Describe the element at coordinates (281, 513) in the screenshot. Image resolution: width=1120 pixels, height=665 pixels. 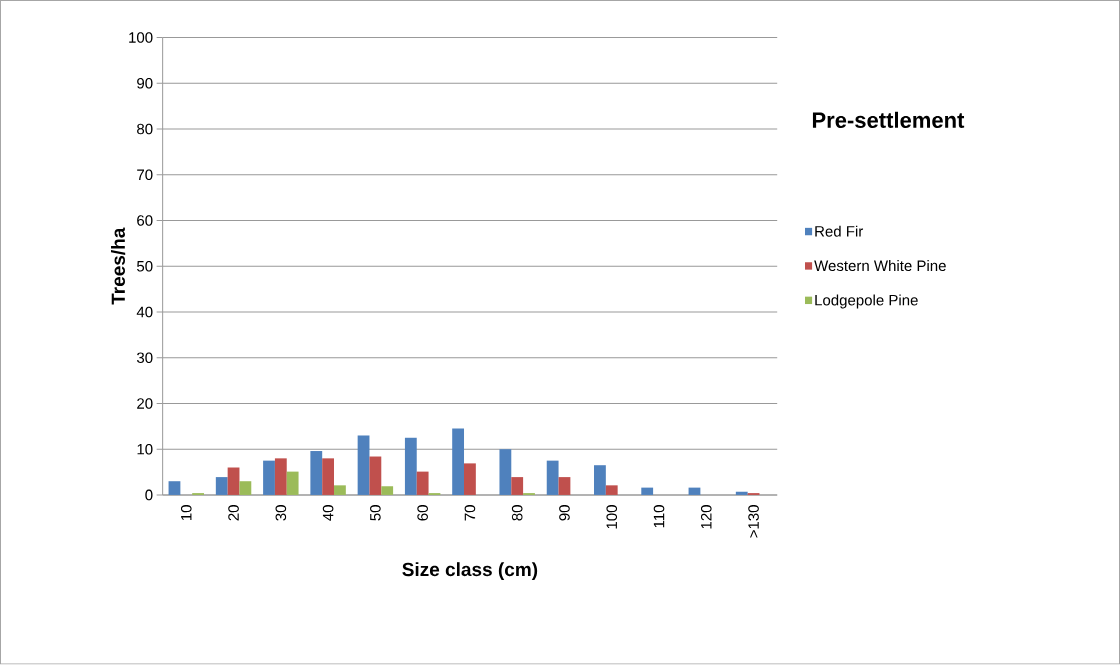
I see `x-tick-label: 30` at that location.